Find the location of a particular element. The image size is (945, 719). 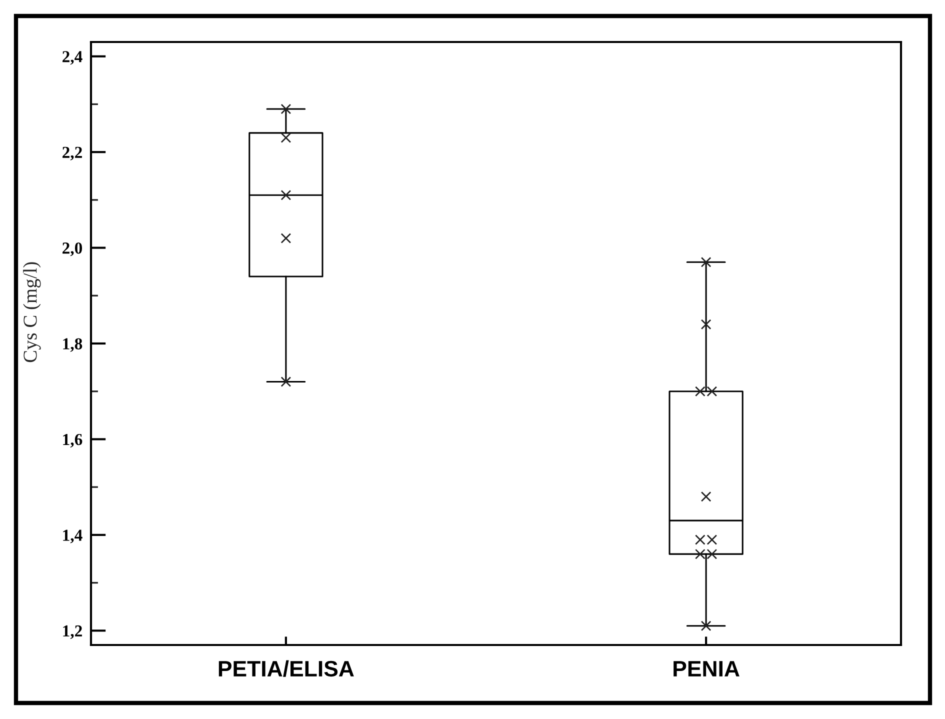

y-tick-label: 1,6 is located at coordinates (72, 441).